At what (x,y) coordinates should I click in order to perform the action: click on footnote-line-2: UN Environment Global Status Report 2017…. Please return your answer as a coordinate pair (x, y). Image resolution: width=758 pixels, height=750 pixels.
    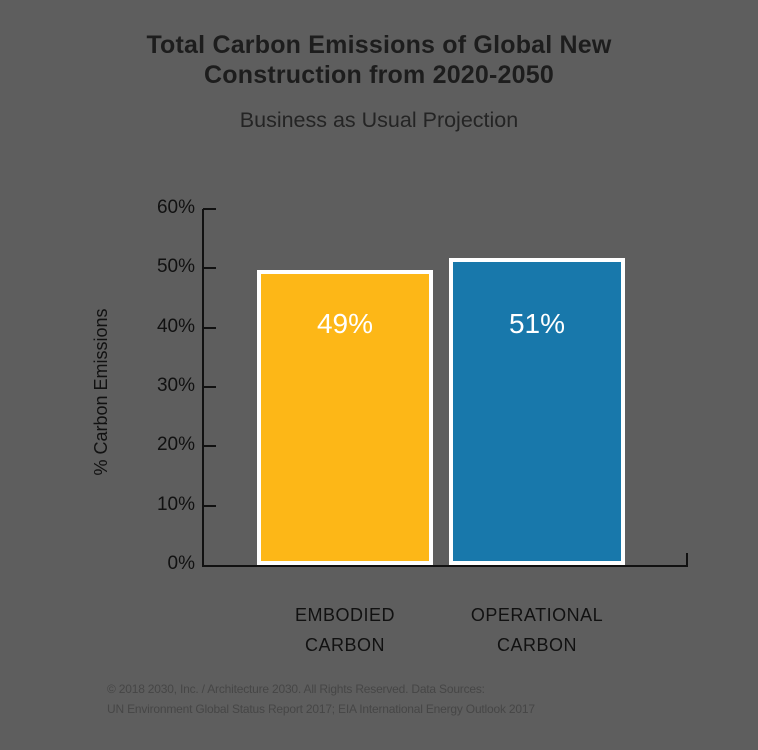
    Looking at the image, I should click on (321, 709).